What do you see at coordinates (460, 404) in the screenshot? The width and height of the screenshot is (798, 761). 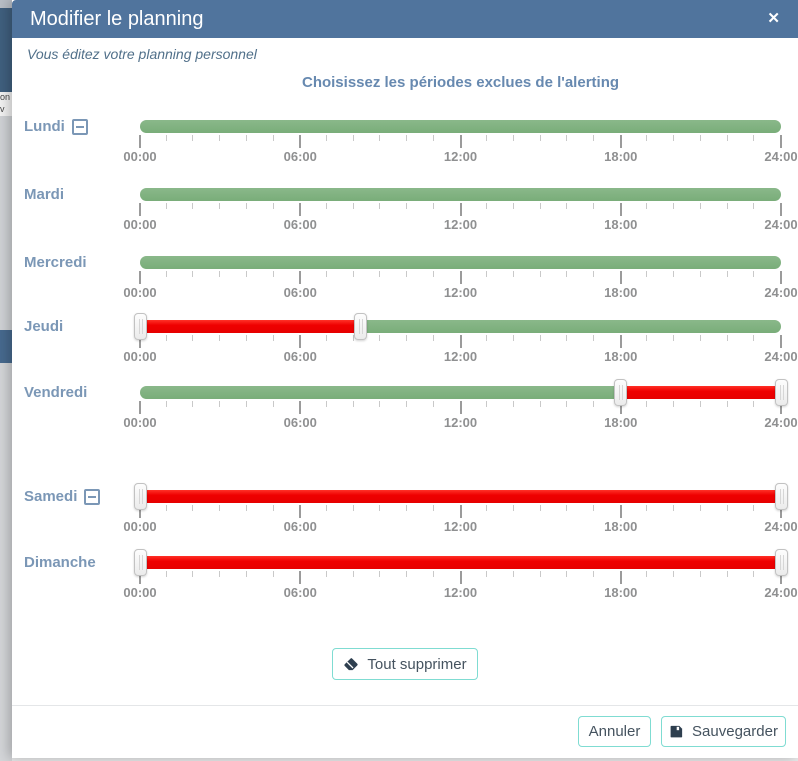 I see `time-slider-vendredi: 00:00 06:00 12:00 18:00 24:00` at bounding box center [460, 404].